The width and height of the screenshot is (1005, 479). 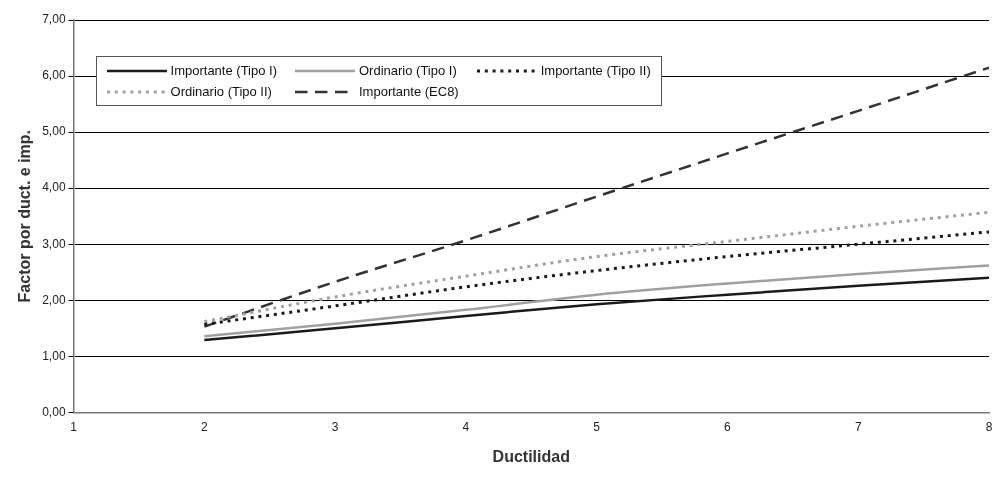 I want to click on legend-label: Importante (Tipo II), so click(x=595, y=70).